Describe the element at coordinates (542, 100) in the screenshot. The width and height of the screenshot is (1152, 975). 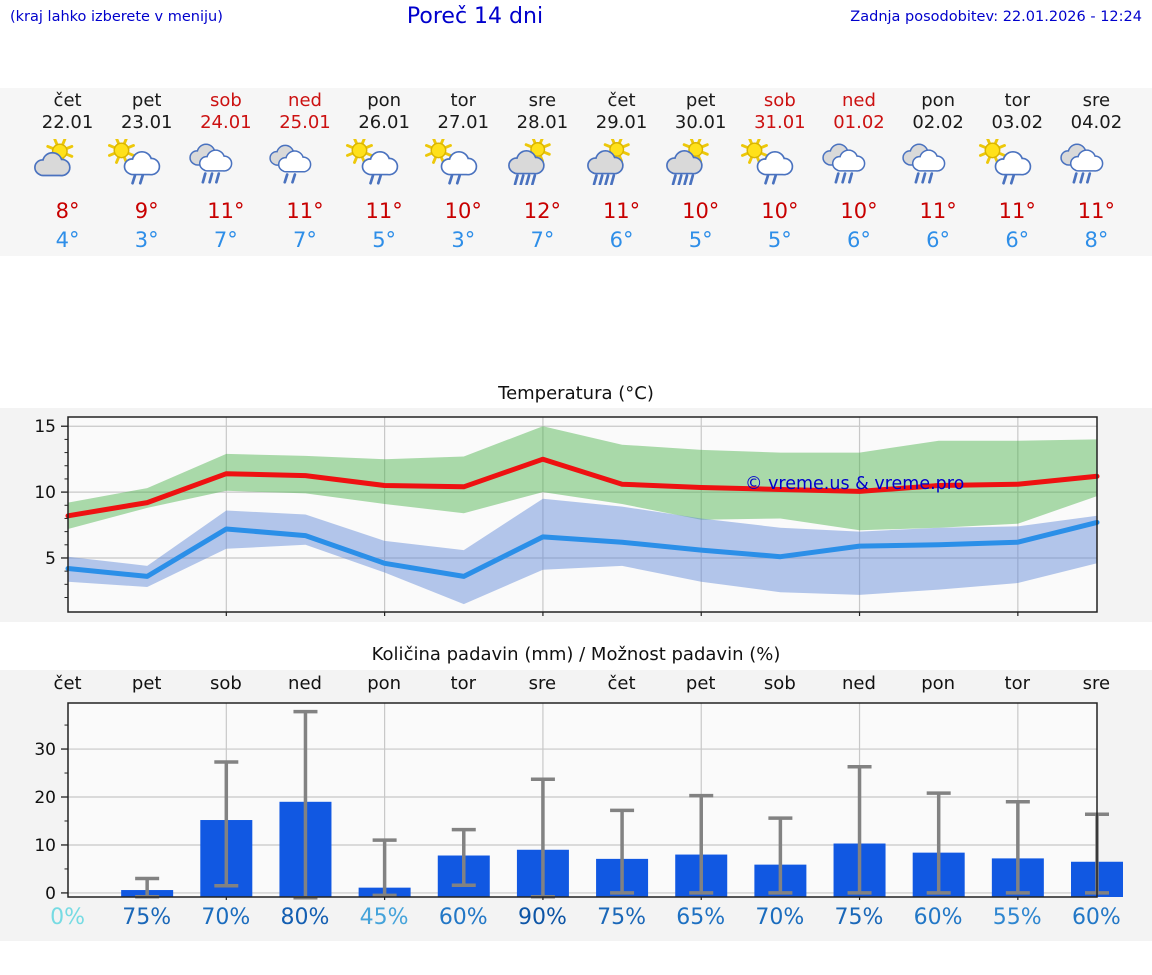
I see `day-name: sre` at that location.